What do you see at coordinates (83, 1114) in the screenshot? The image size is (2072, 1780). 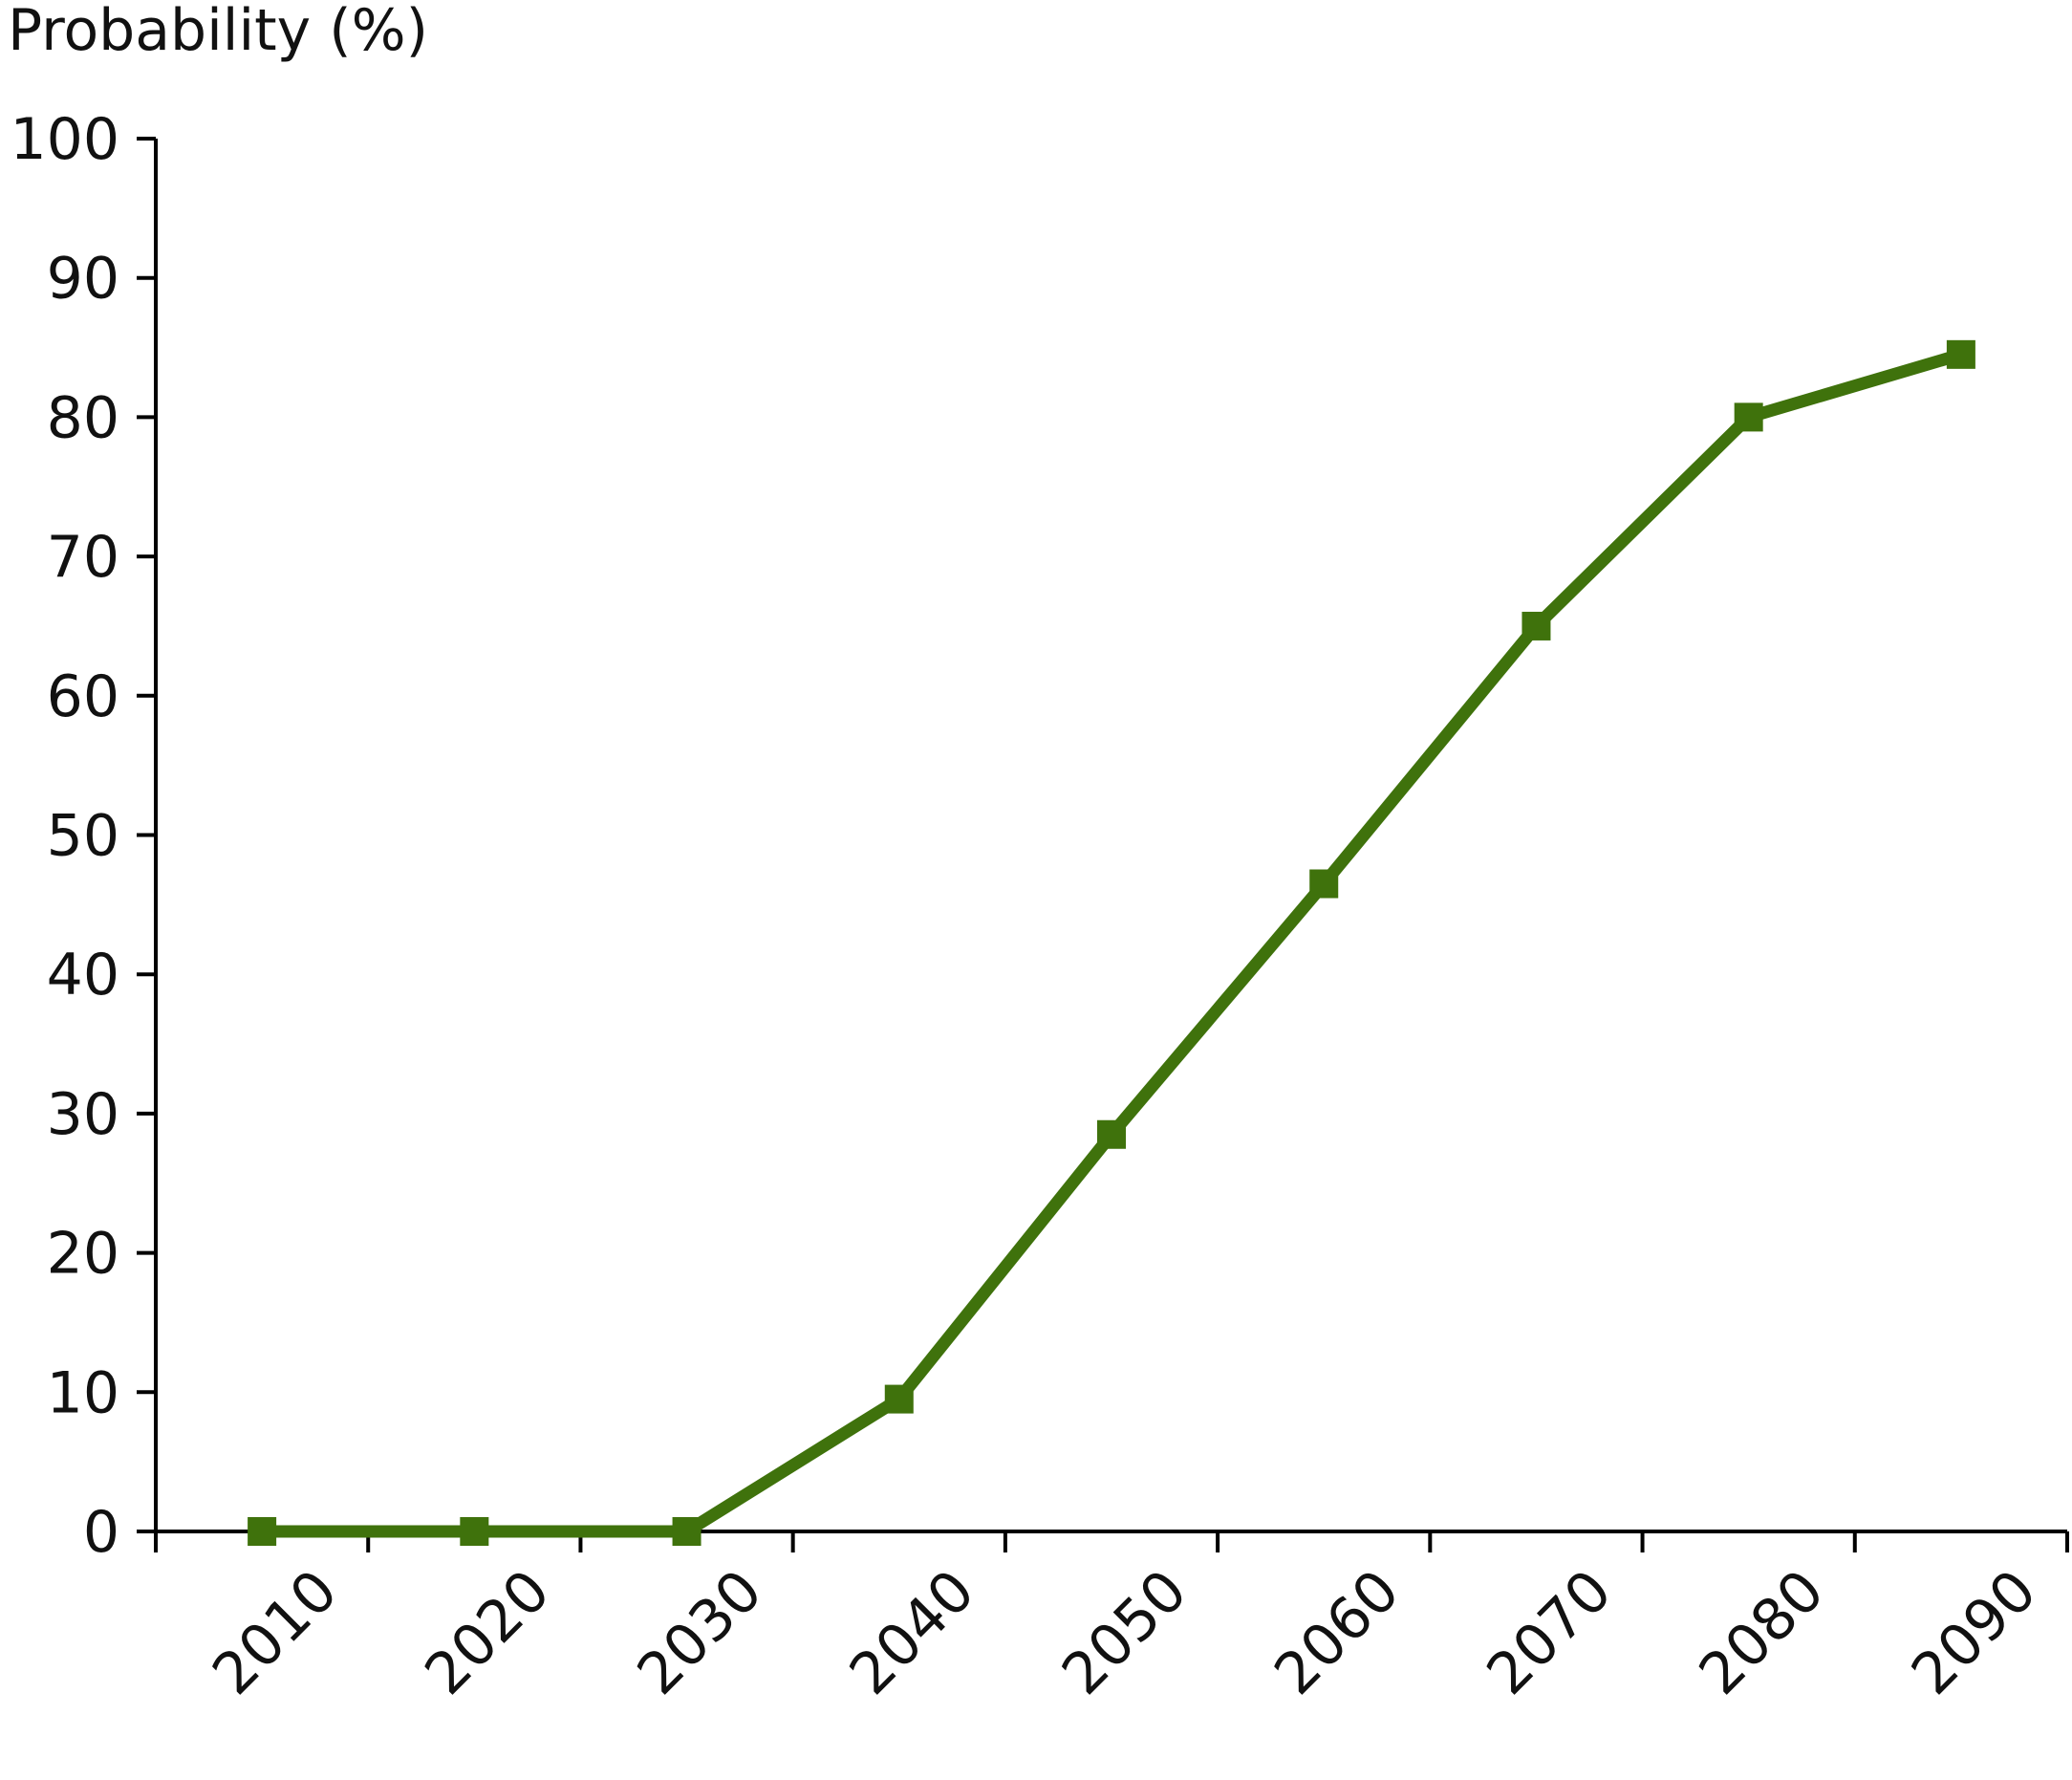 I see `y-tick-label: 30` at bounding box center [83, 1114].